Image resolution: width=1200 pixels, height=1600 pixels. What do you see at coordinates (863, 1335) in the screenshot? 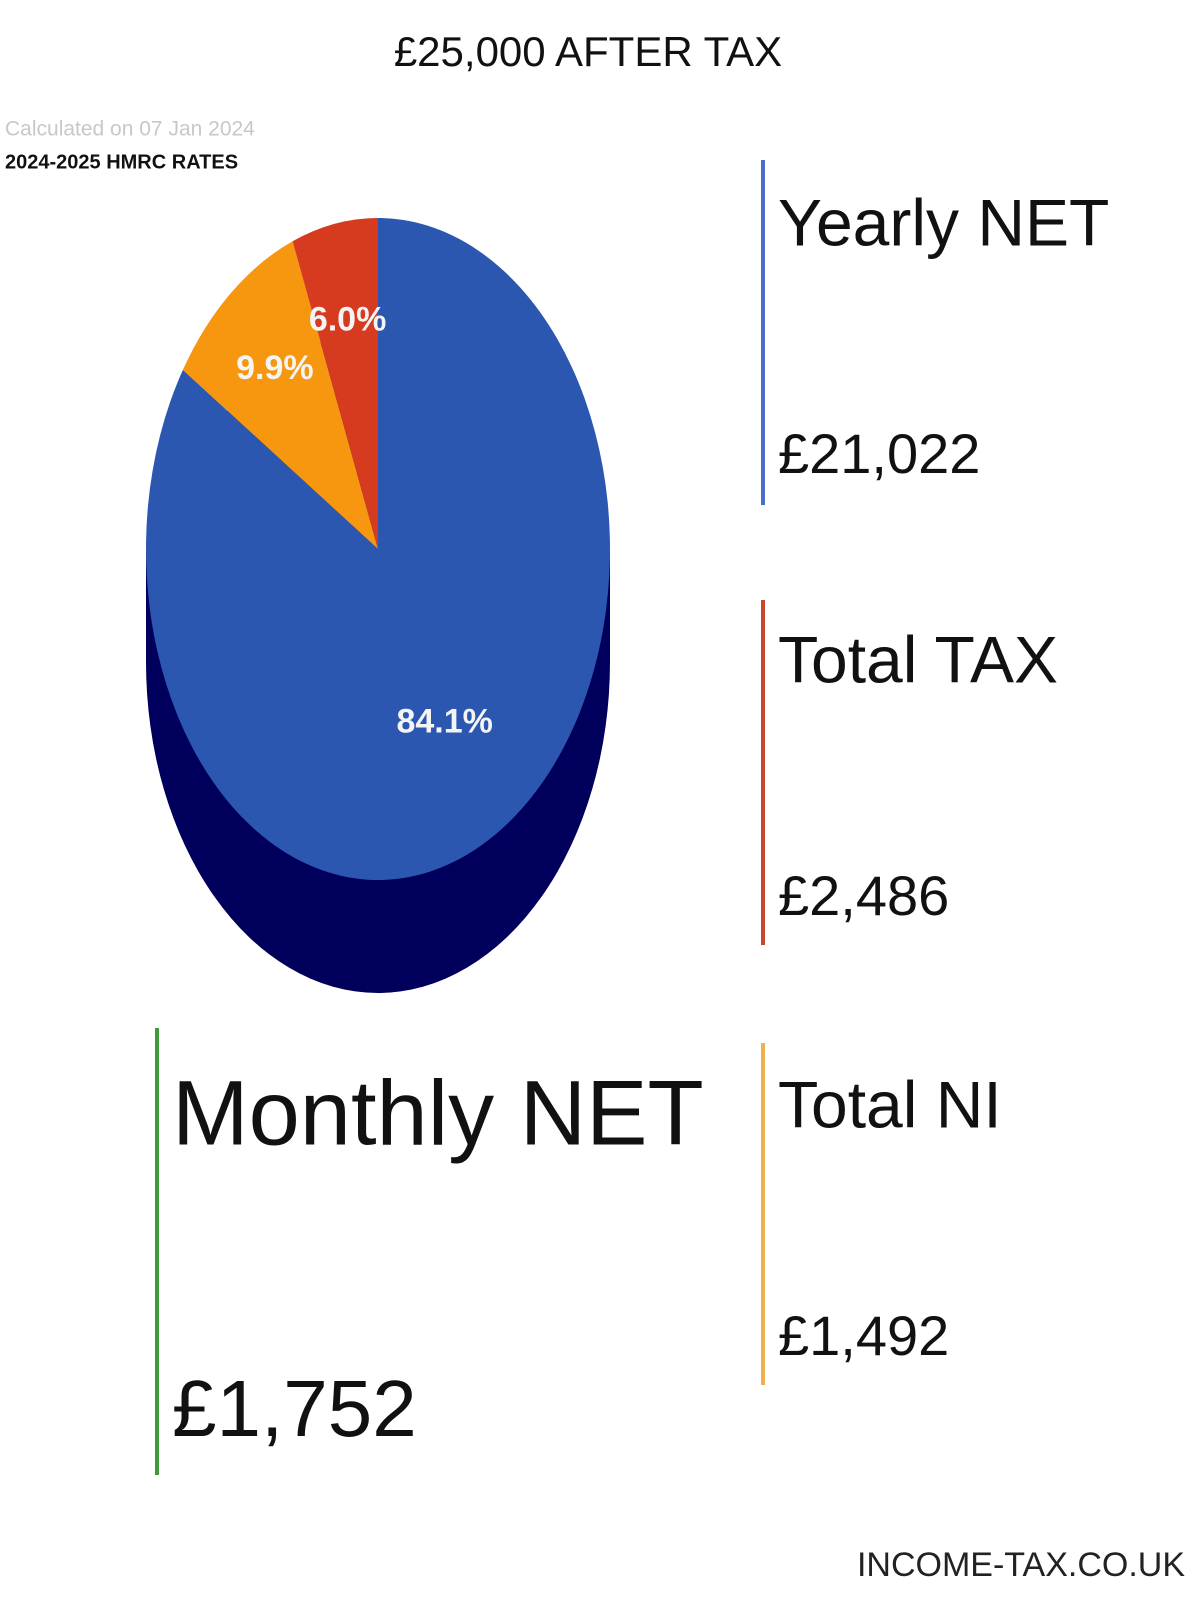
I see `stat-value: £1,492` at bounding box center [863, 1335].